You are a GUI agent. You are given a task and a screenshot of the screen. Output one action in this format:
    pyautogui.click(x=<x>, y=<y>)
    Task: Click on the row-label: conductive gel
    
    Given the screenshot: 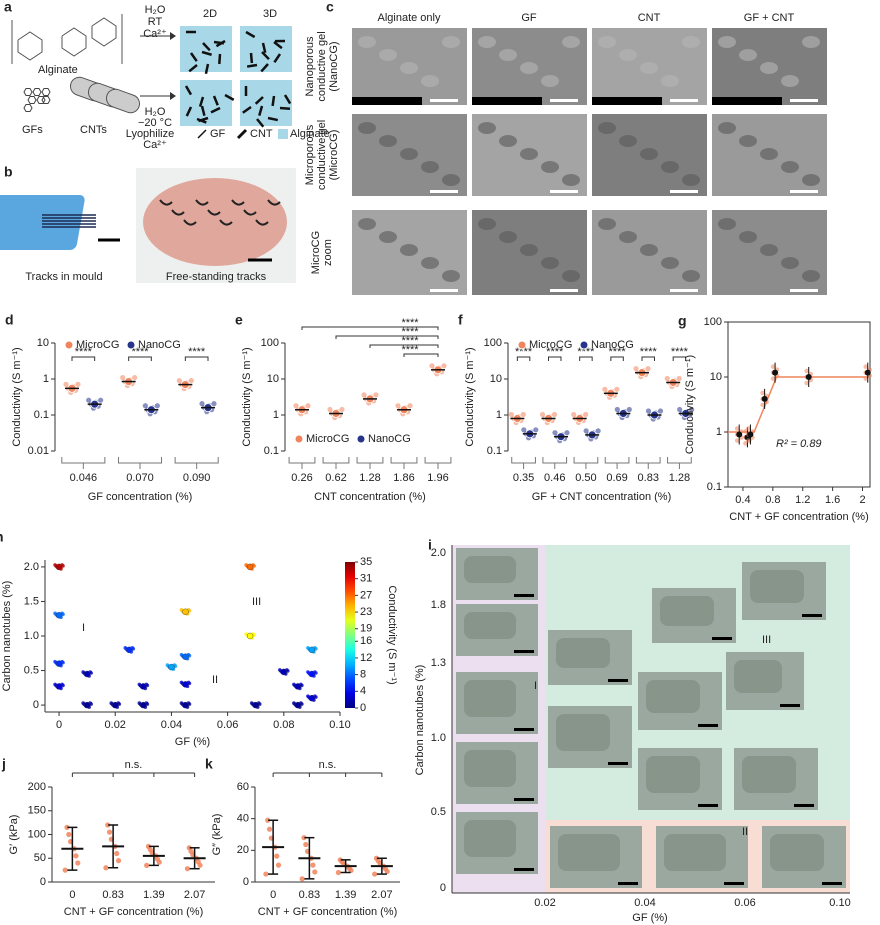 What is the action you would take?
    pyautogui.click(x=322, y=66)
    